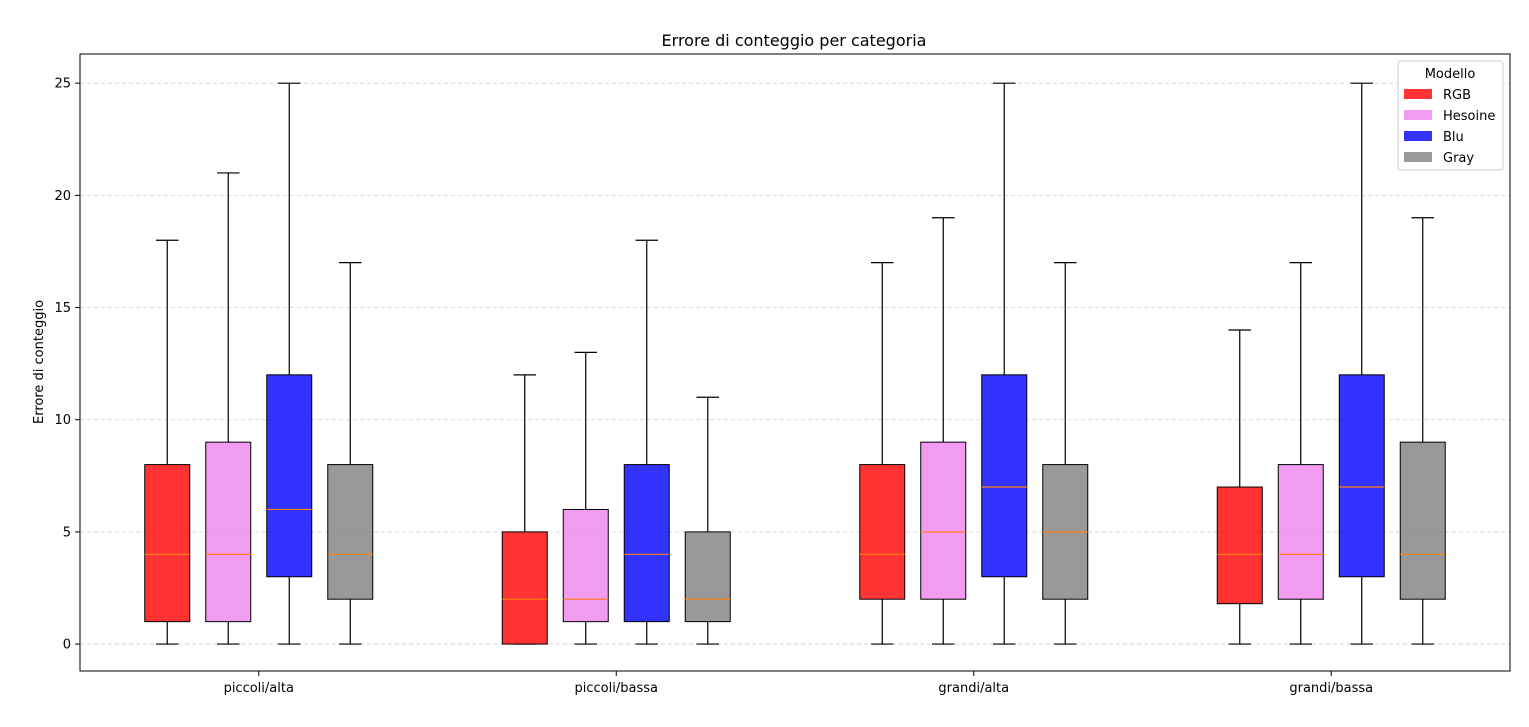 Image resolution: width=1529 pixels, height=727 pixels. What do you see at coordinates (1418, 136) in the screenshot?
I see `legend-swatch-blu` at bounding box center [1418, 136].